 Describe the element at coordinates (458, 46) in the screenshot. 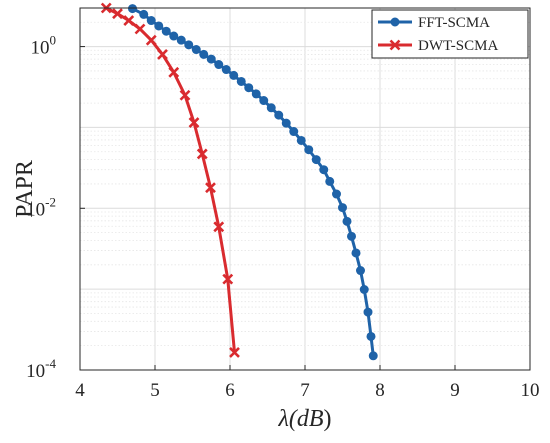

I see `legend-label: DWT-SCMA` at that location.